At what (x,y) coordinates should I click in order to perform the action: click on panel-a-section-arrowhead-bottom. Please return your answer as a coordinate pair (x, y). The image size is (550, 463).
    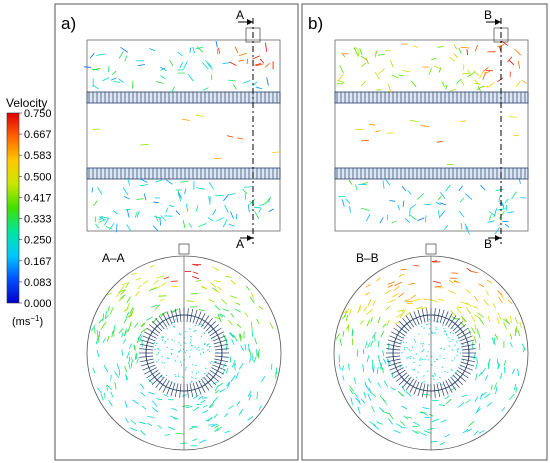
    Looking at the image, I should click on (250, 238).